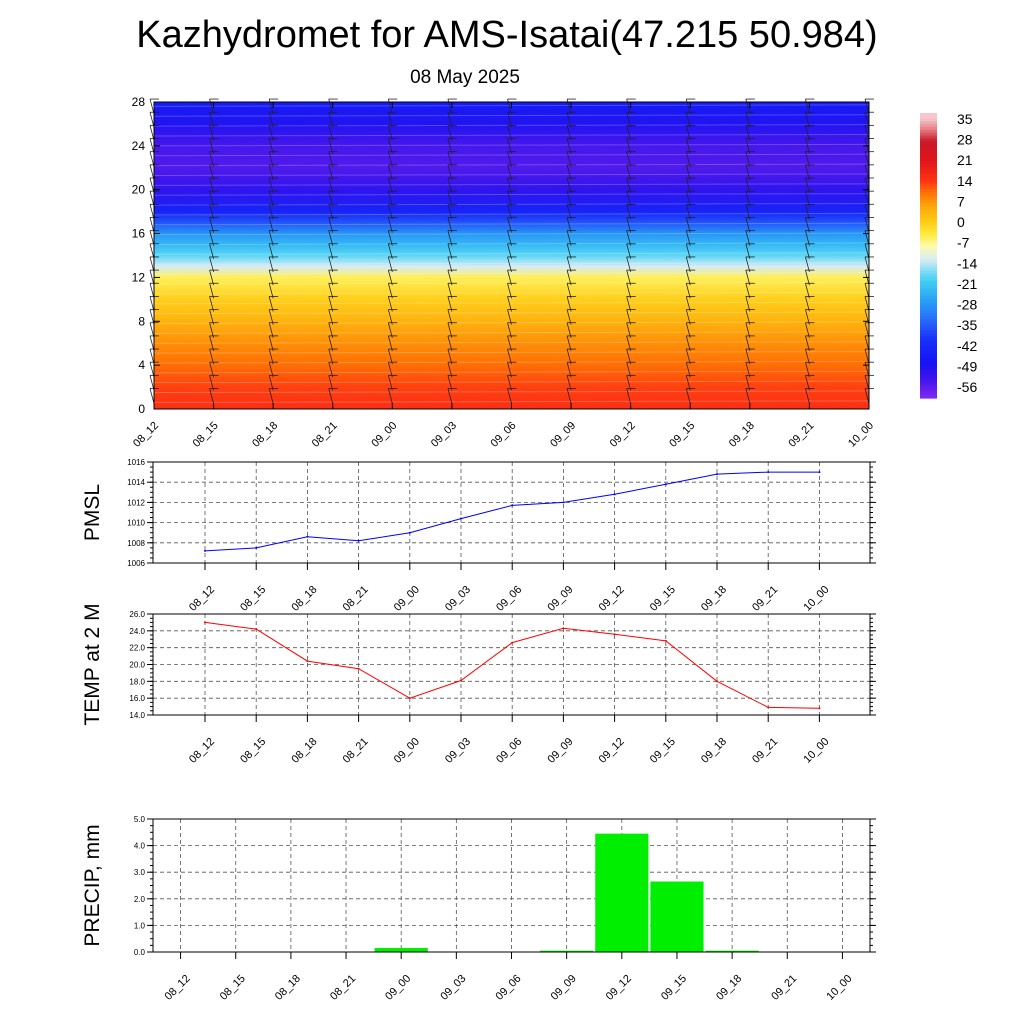  What do you see at coordinates (458, 599) in the screenshot?
I see `x-tick-label: 09_03` at bounding box center [458, 599].